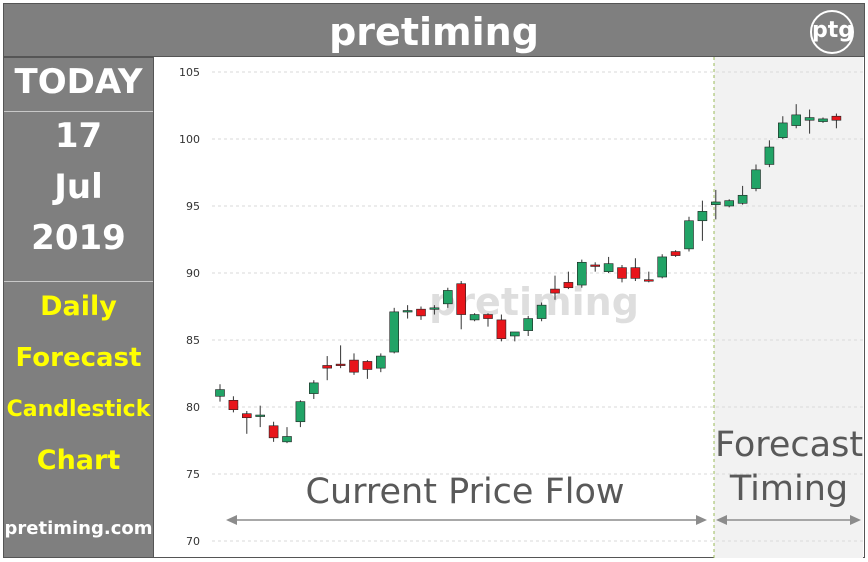 This screenshot has height=562, width=868. What do you see at coordinates (193, 541) in the screenshot?
I see `y-tick-label: 70` at bounding box center [193, 541].